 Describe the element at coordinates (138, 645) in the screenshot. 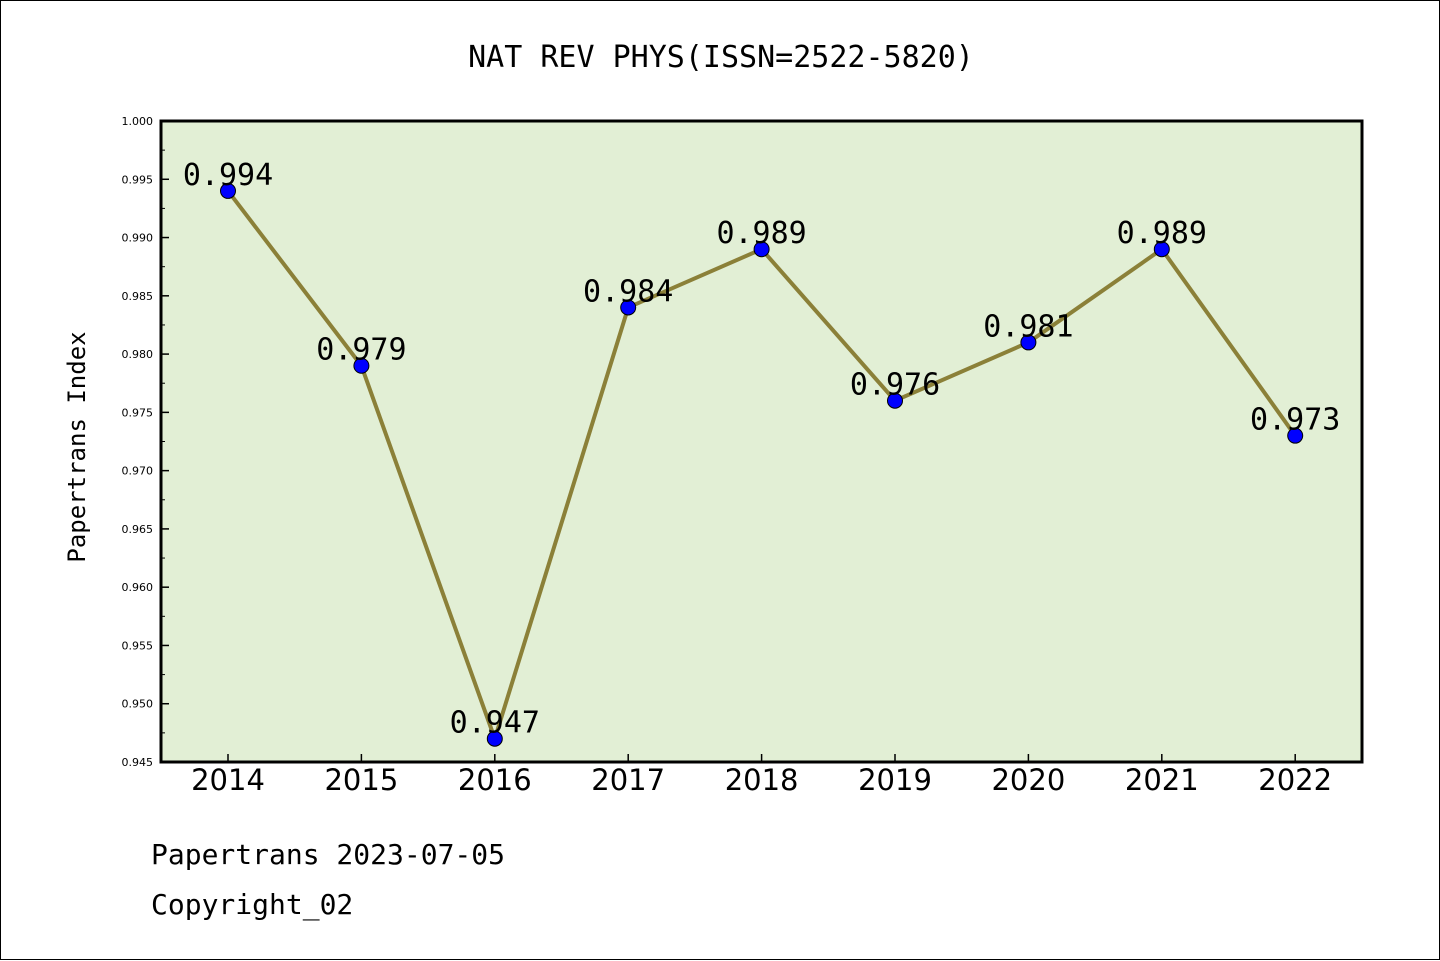

I see `y-tick-label: 0.955` at that location.